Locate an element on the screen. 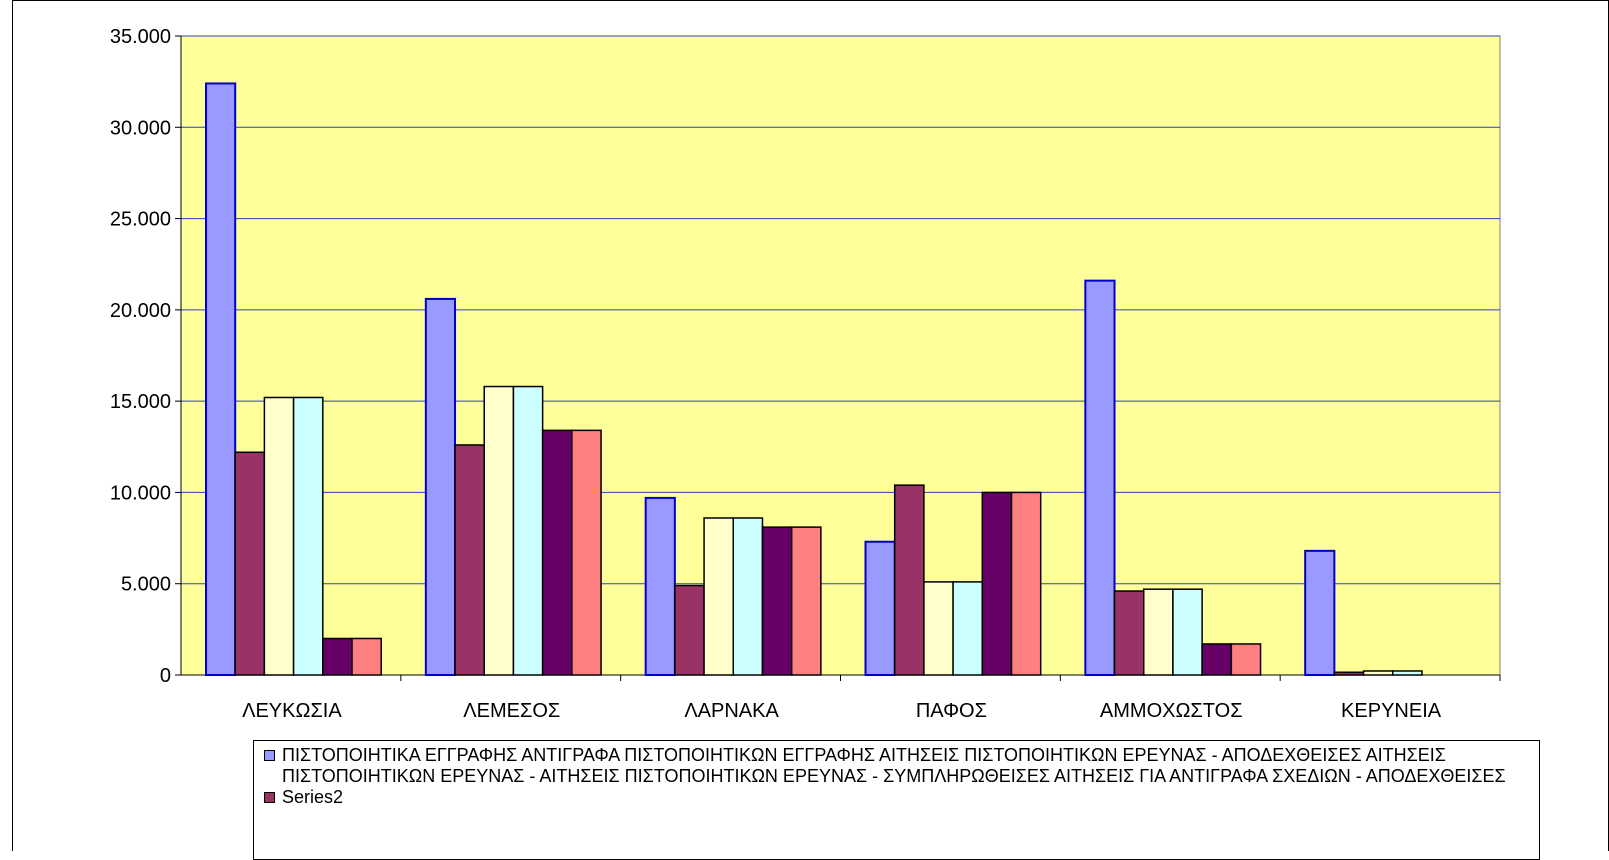 Image resolution: width=1609 pixels, height=860 pixels. legend-entry-series-2: Series2 is located at coordinates (896, 797).